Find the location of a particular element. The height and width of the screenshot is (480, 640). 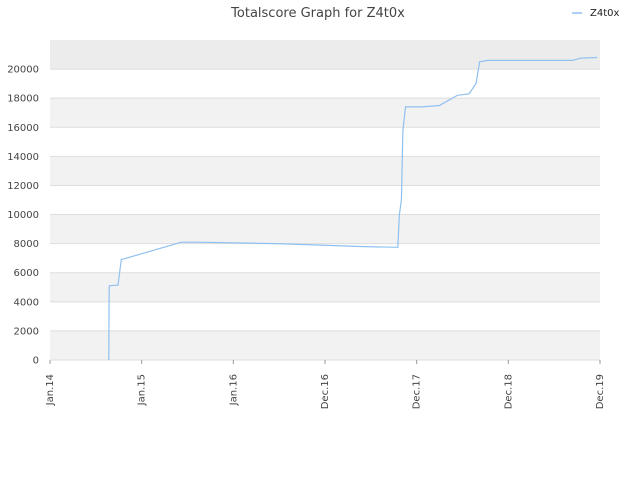

x-tick-label: Dec.16 is located at coordinates (325, 391).